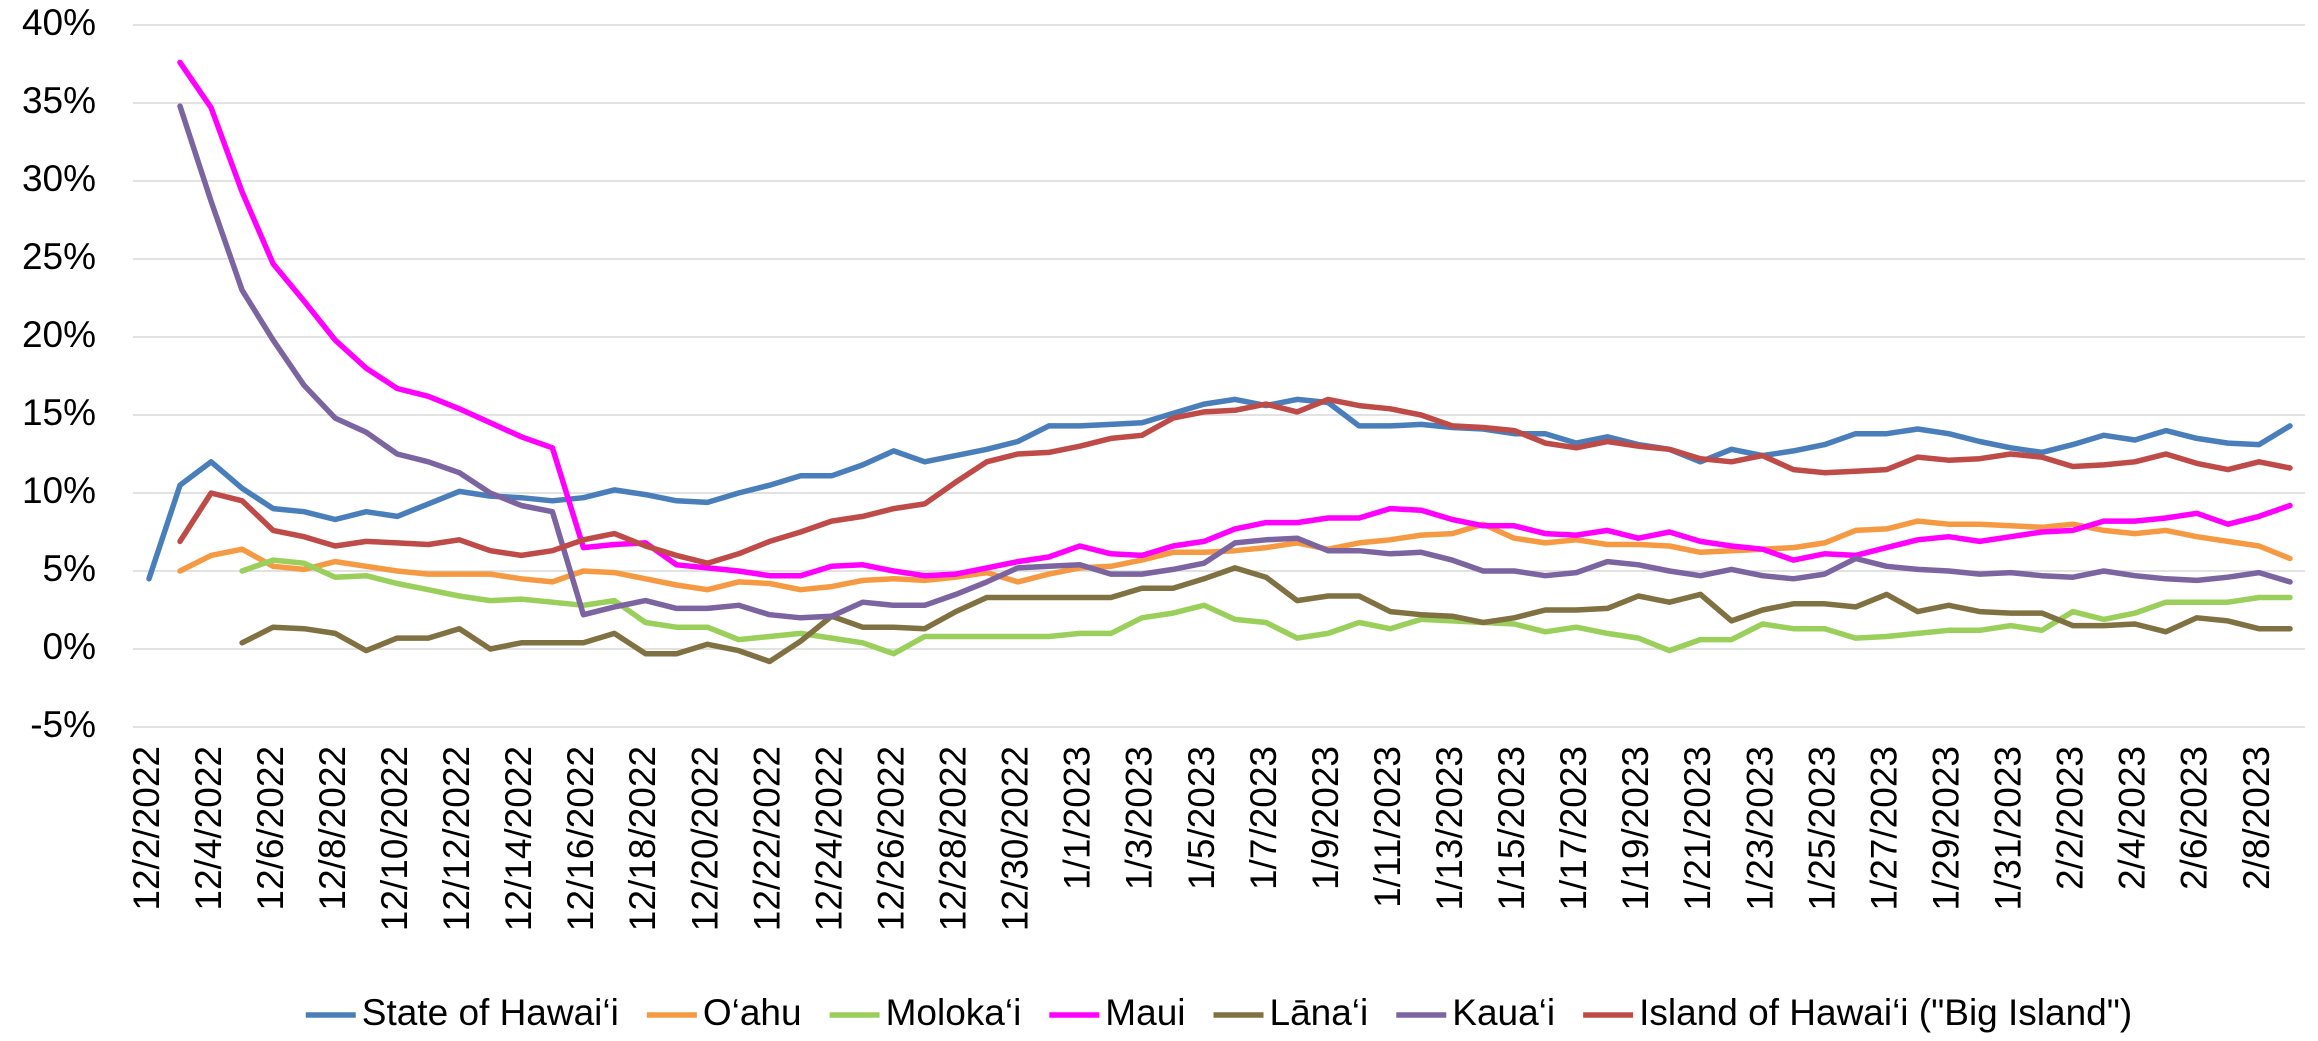 This screenshot has width=2318, height=1041. Describe the element at coordinates (69, 646) in the screenshot. I see `y-tick-label: 0%` at that location.